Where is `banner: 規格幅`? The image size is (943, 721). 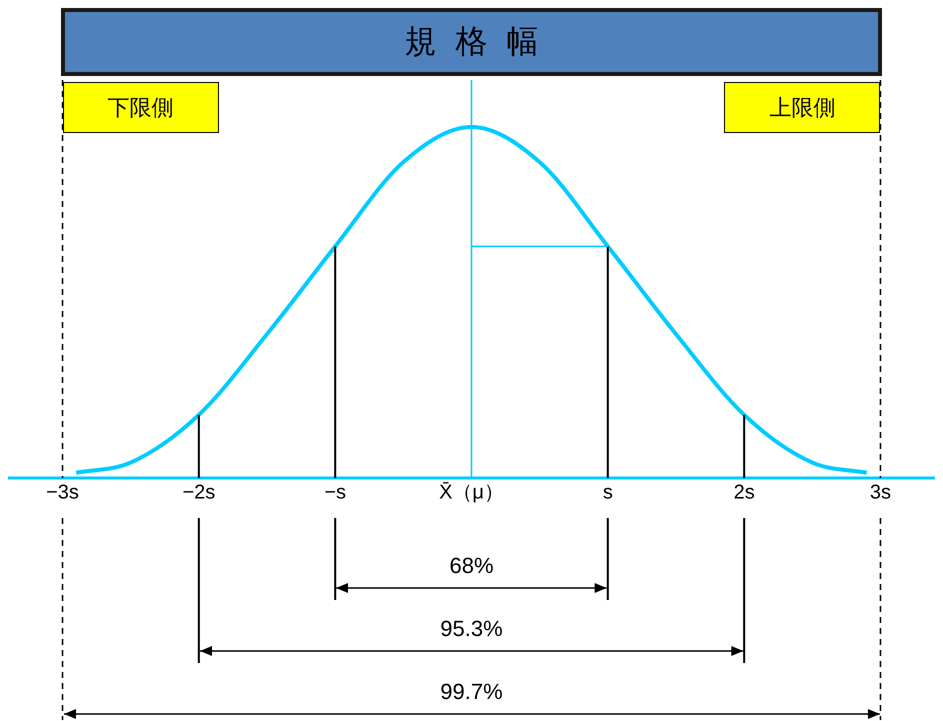
banner: 規格幅 is located at coordinates (471, 42).